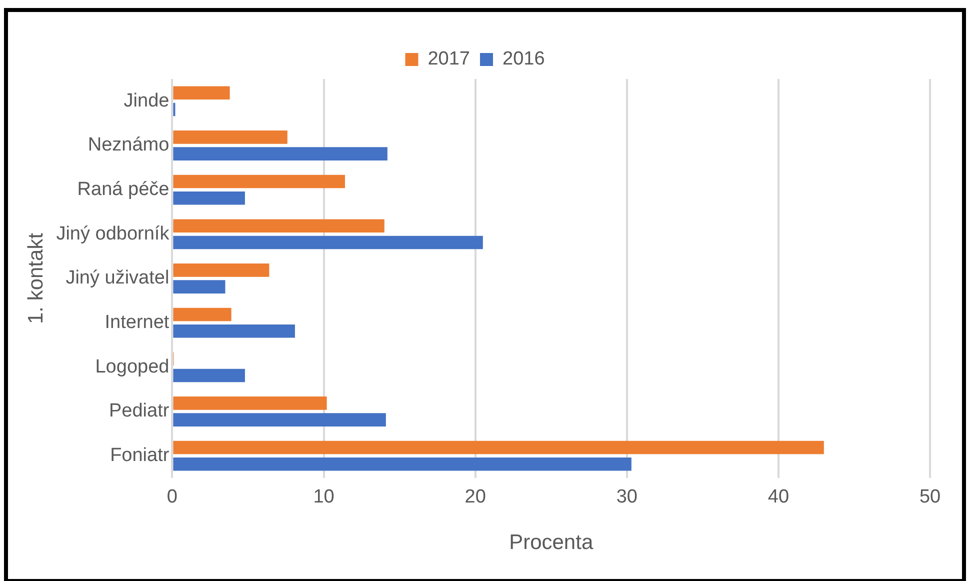 The image size is (968, 581). I want to click on x-tick-label: 50, so click(930, 497).